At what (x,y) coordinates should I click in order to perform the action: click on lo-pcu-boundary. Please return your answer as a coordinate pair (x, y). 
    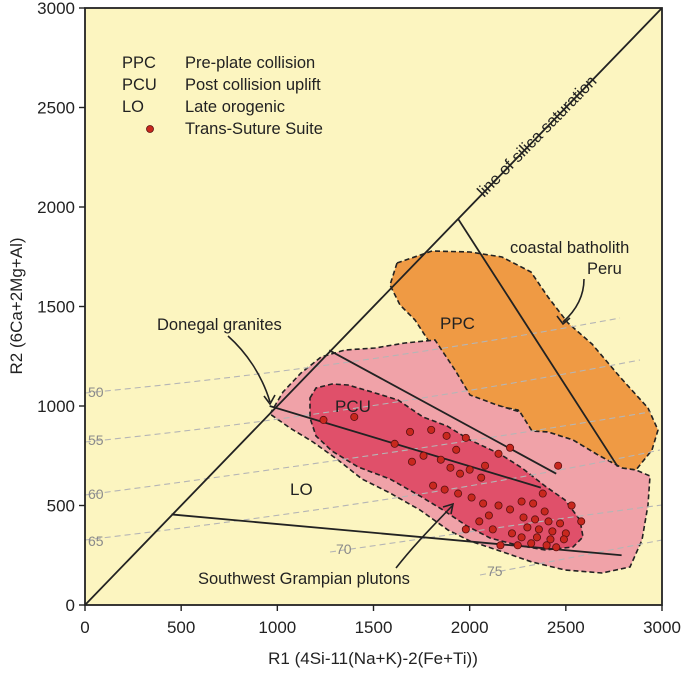
    Looking at the image, I should click on (405, 447).